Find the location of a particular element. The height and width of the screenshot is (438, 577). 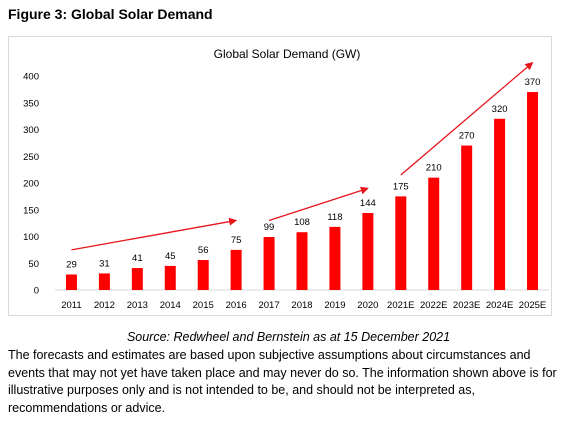

y-tick-label: 200 is located at coordinates (31, 184).